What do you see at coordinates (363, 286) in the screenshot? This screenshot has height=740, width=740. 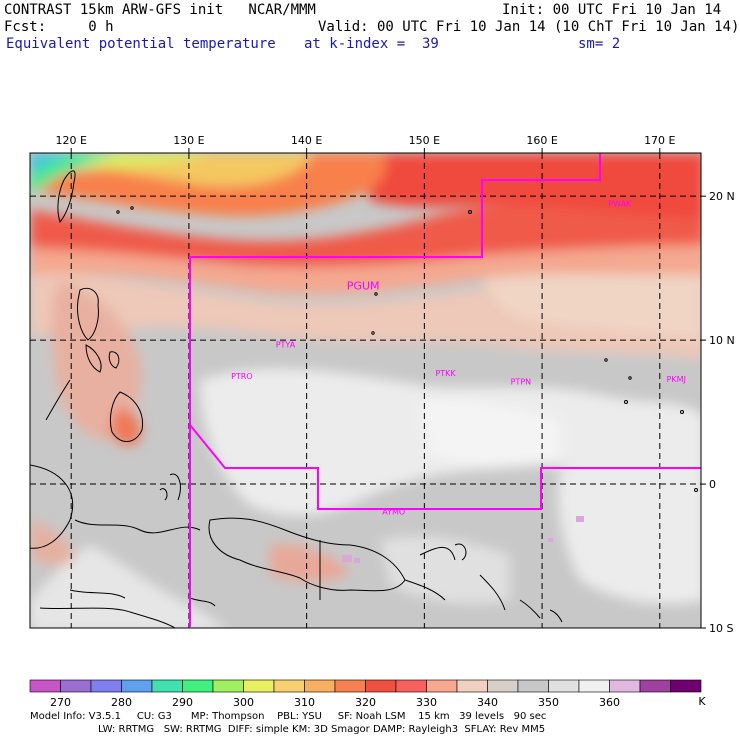 I see `station-pgum: PGUM` at bounding box center [363, 286].